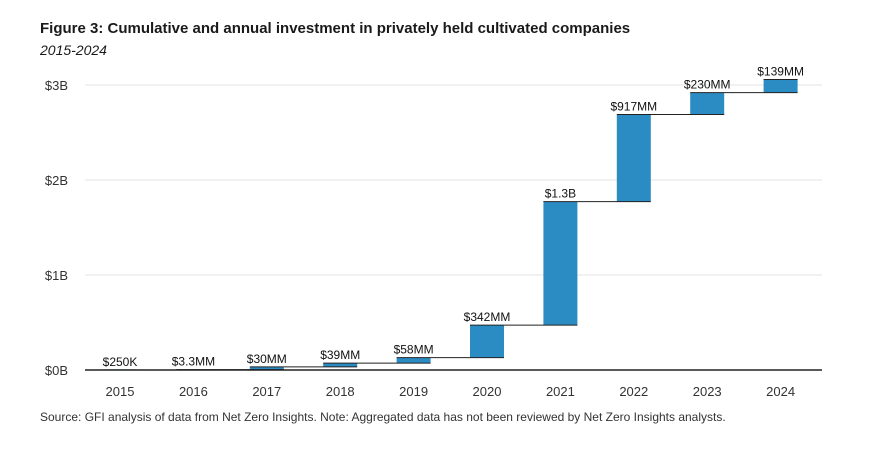 The image size is (871, 451). What do you see at coordinates (780, 391) in the screenshot?
I see `x-tick-label: 2024` at bounding box center [780, 391].